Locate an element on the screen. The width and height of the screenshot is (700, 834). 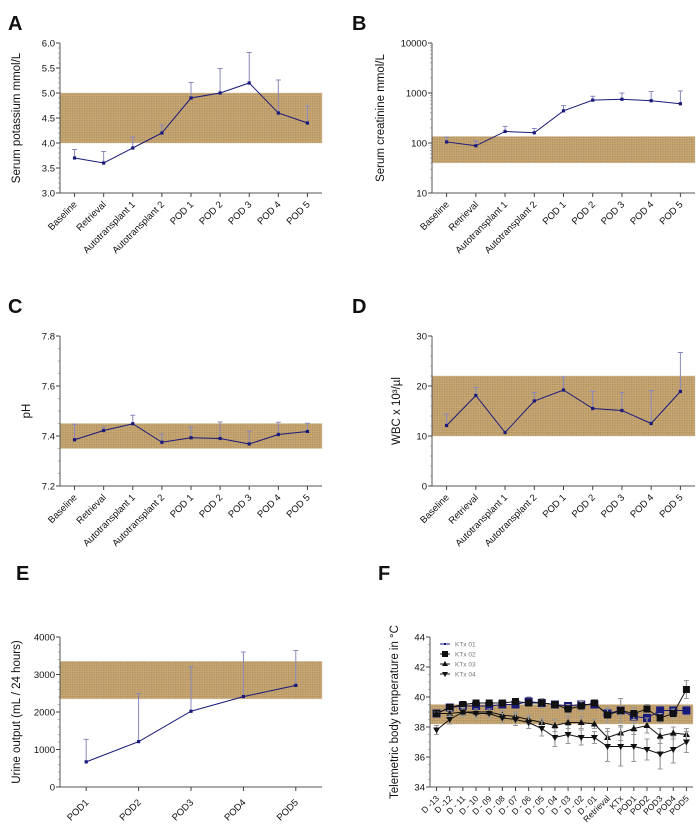
x-tick-label: POD 4 is located at coordinates (270, 213).